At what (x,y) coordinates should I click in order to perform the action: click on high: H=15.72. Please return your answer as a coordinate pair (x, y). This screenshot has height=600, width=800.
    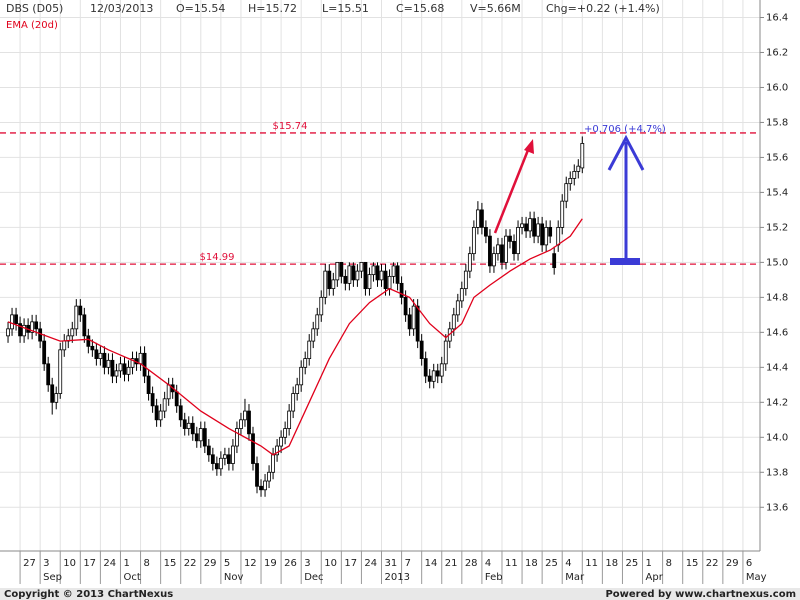
    Looking at the image, I should click on (272, 8).